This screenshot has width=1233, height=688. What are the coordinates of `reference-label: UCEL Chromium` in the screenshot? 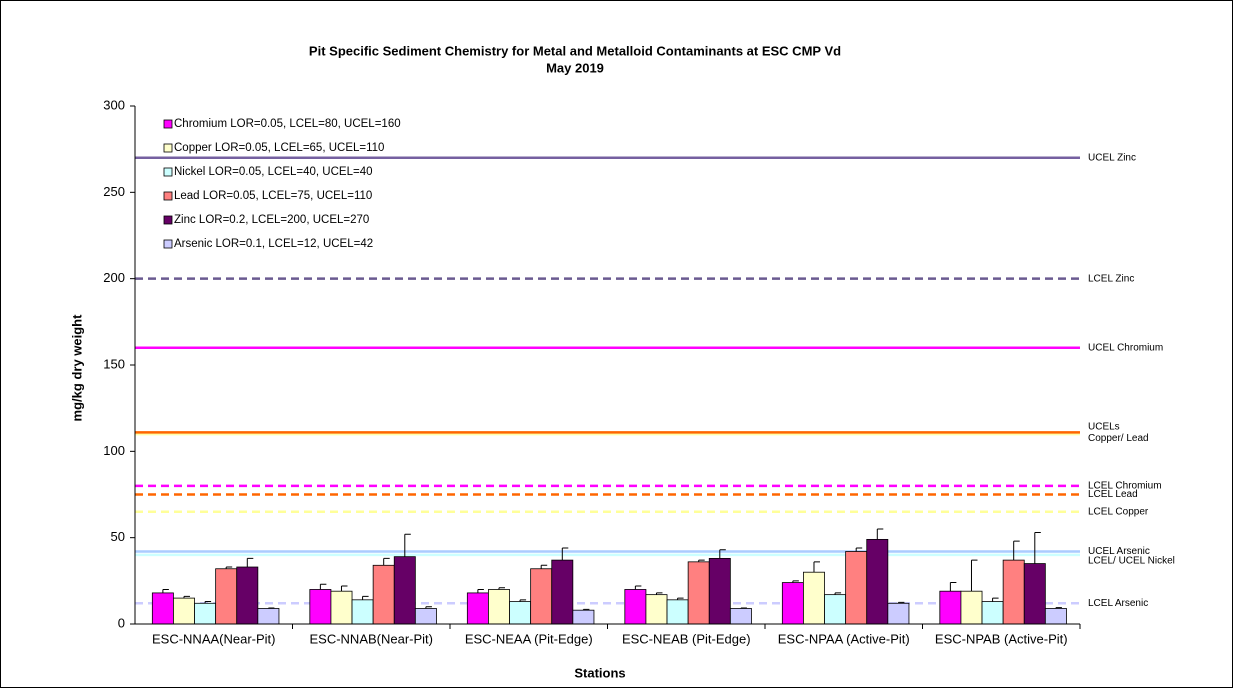 It's located at (1125, 347).